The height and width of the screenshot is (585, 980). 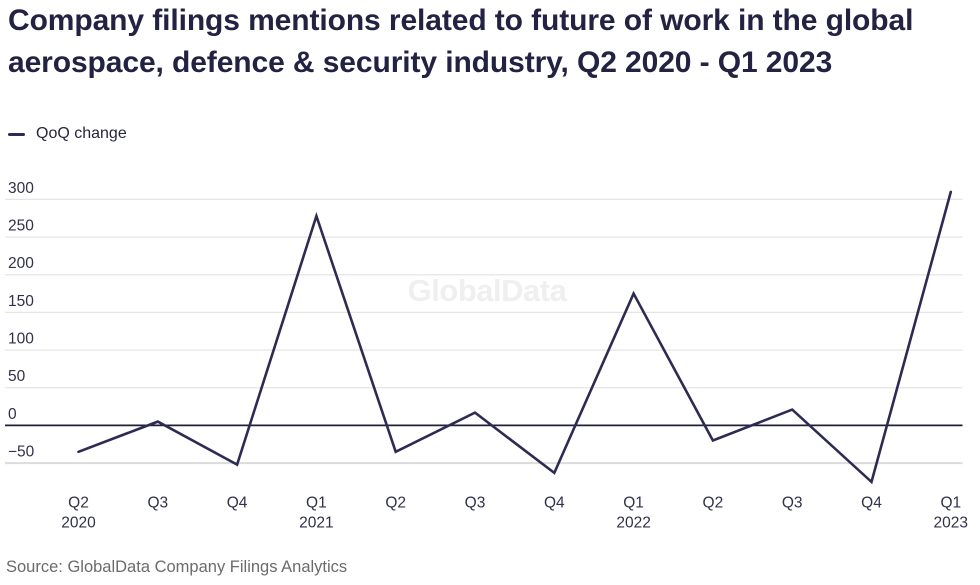 What do you see at coordinates (21, 263) in the screenshot?
I see `y-tick-label: 200` at bounding box center [21, 263].